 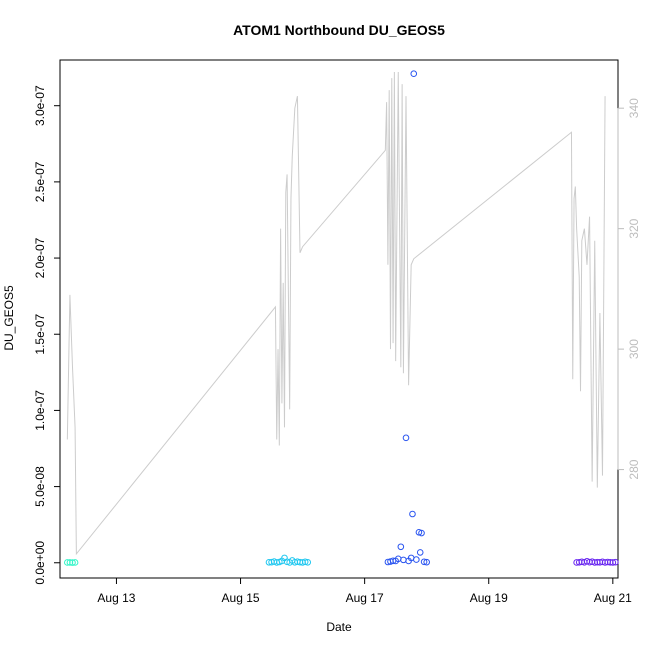 I want to click on secondary-y-tick-label: 300, so click(x=634, y=349).